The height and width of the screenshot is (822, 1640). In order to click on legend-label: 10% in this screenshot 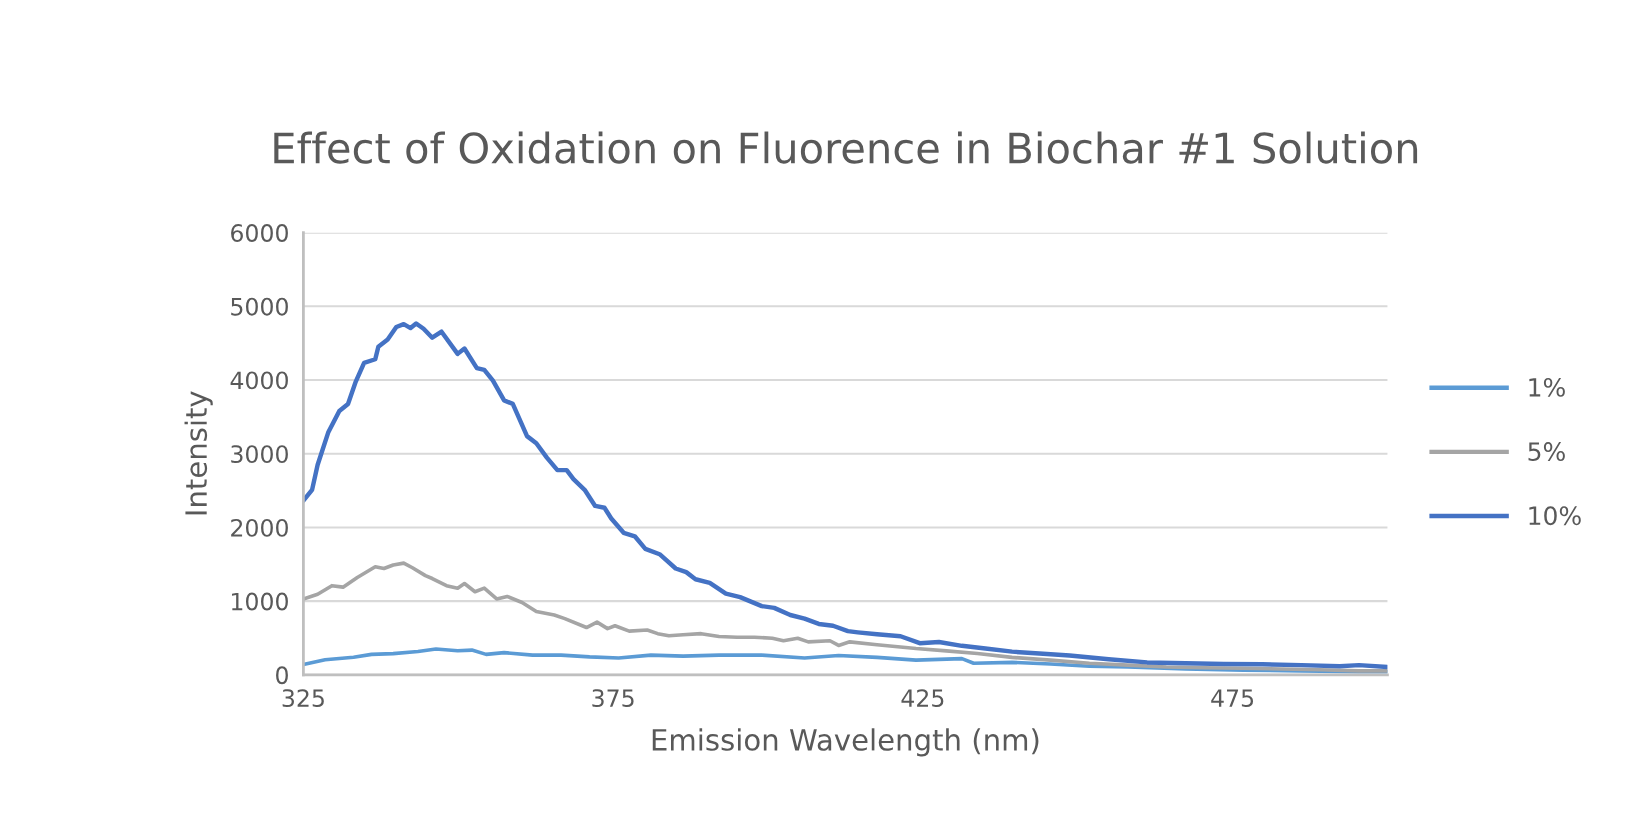, I will do `click(1555, 516)`.